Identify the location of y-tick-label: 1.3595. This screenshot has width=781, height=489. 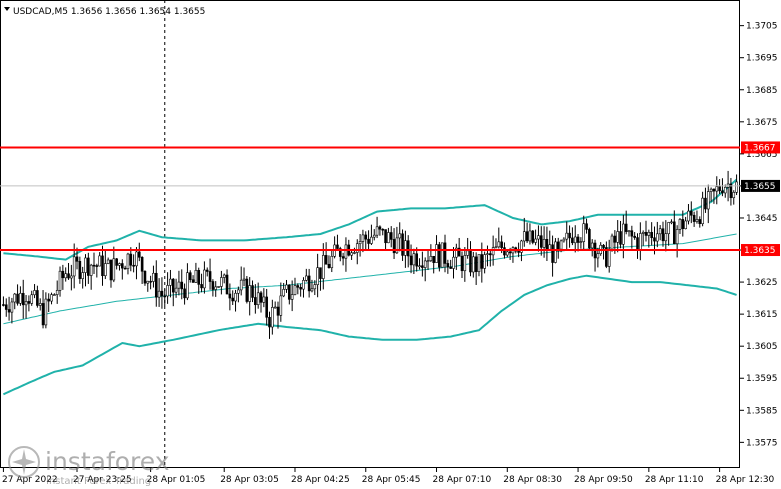
(762, 379).